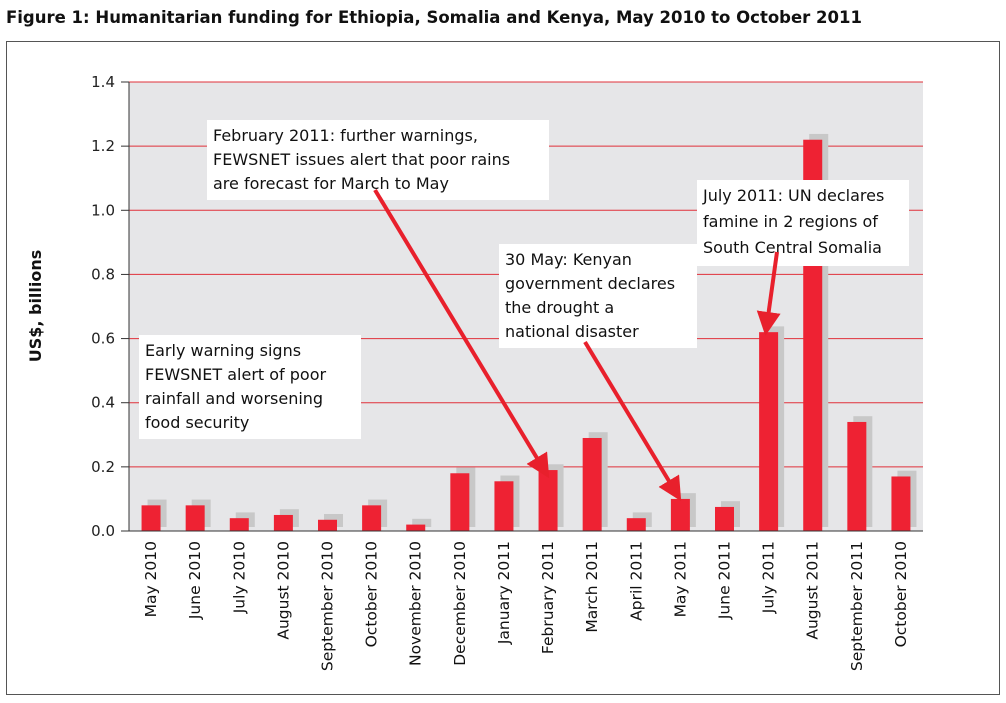 The image size is (1006, 703). What do you see at coordinates (223, 350) in the screenshot?
I see `annotation-text-line: Early warning signs` at bounding box center [223, 350].